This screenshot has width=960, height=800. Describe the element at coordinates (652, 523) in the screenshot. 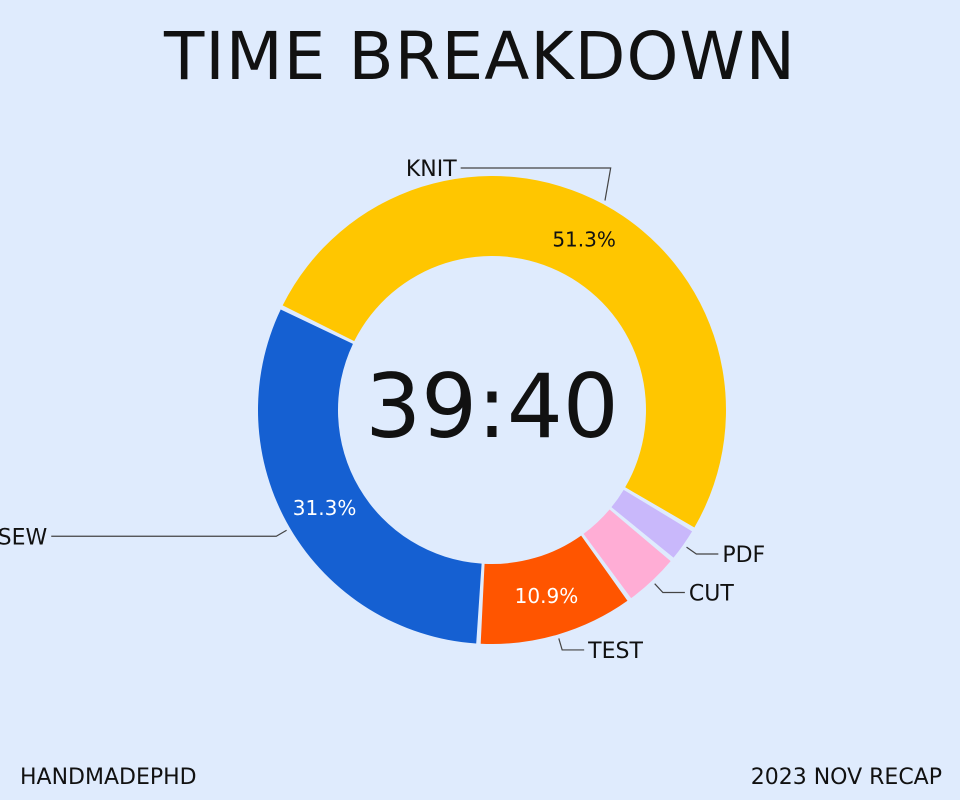

I see `slice-pdf` at that location.